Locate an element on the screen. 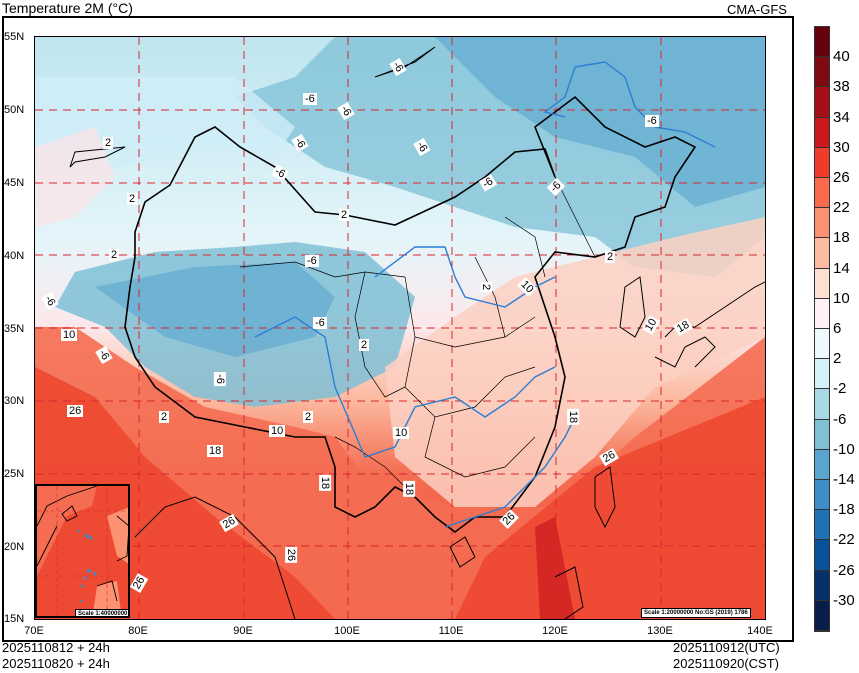 Image resolution: width=859 pixels, height=673 pixels. lat-label-40n: 40N is located at coordinates (14, 256).